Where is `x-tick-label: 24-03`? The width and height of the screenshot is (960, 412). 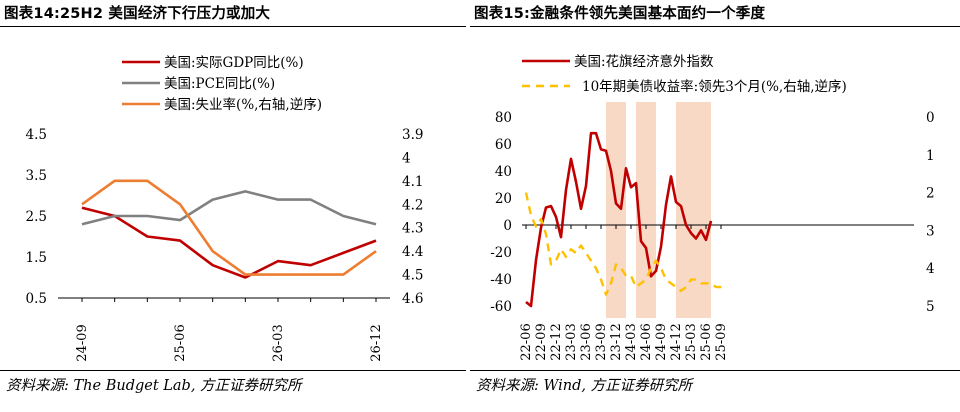 x-tick-label: 24-03 is located at coordinates (631, 341).